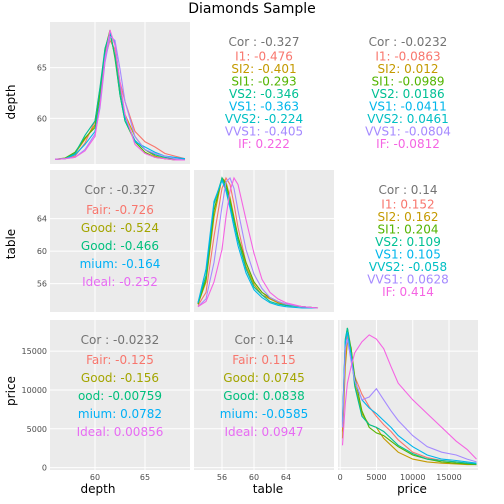 This screenshot has width=504, height=504. I want to click on x-tick-label-depth: 65, so click(145, 477).